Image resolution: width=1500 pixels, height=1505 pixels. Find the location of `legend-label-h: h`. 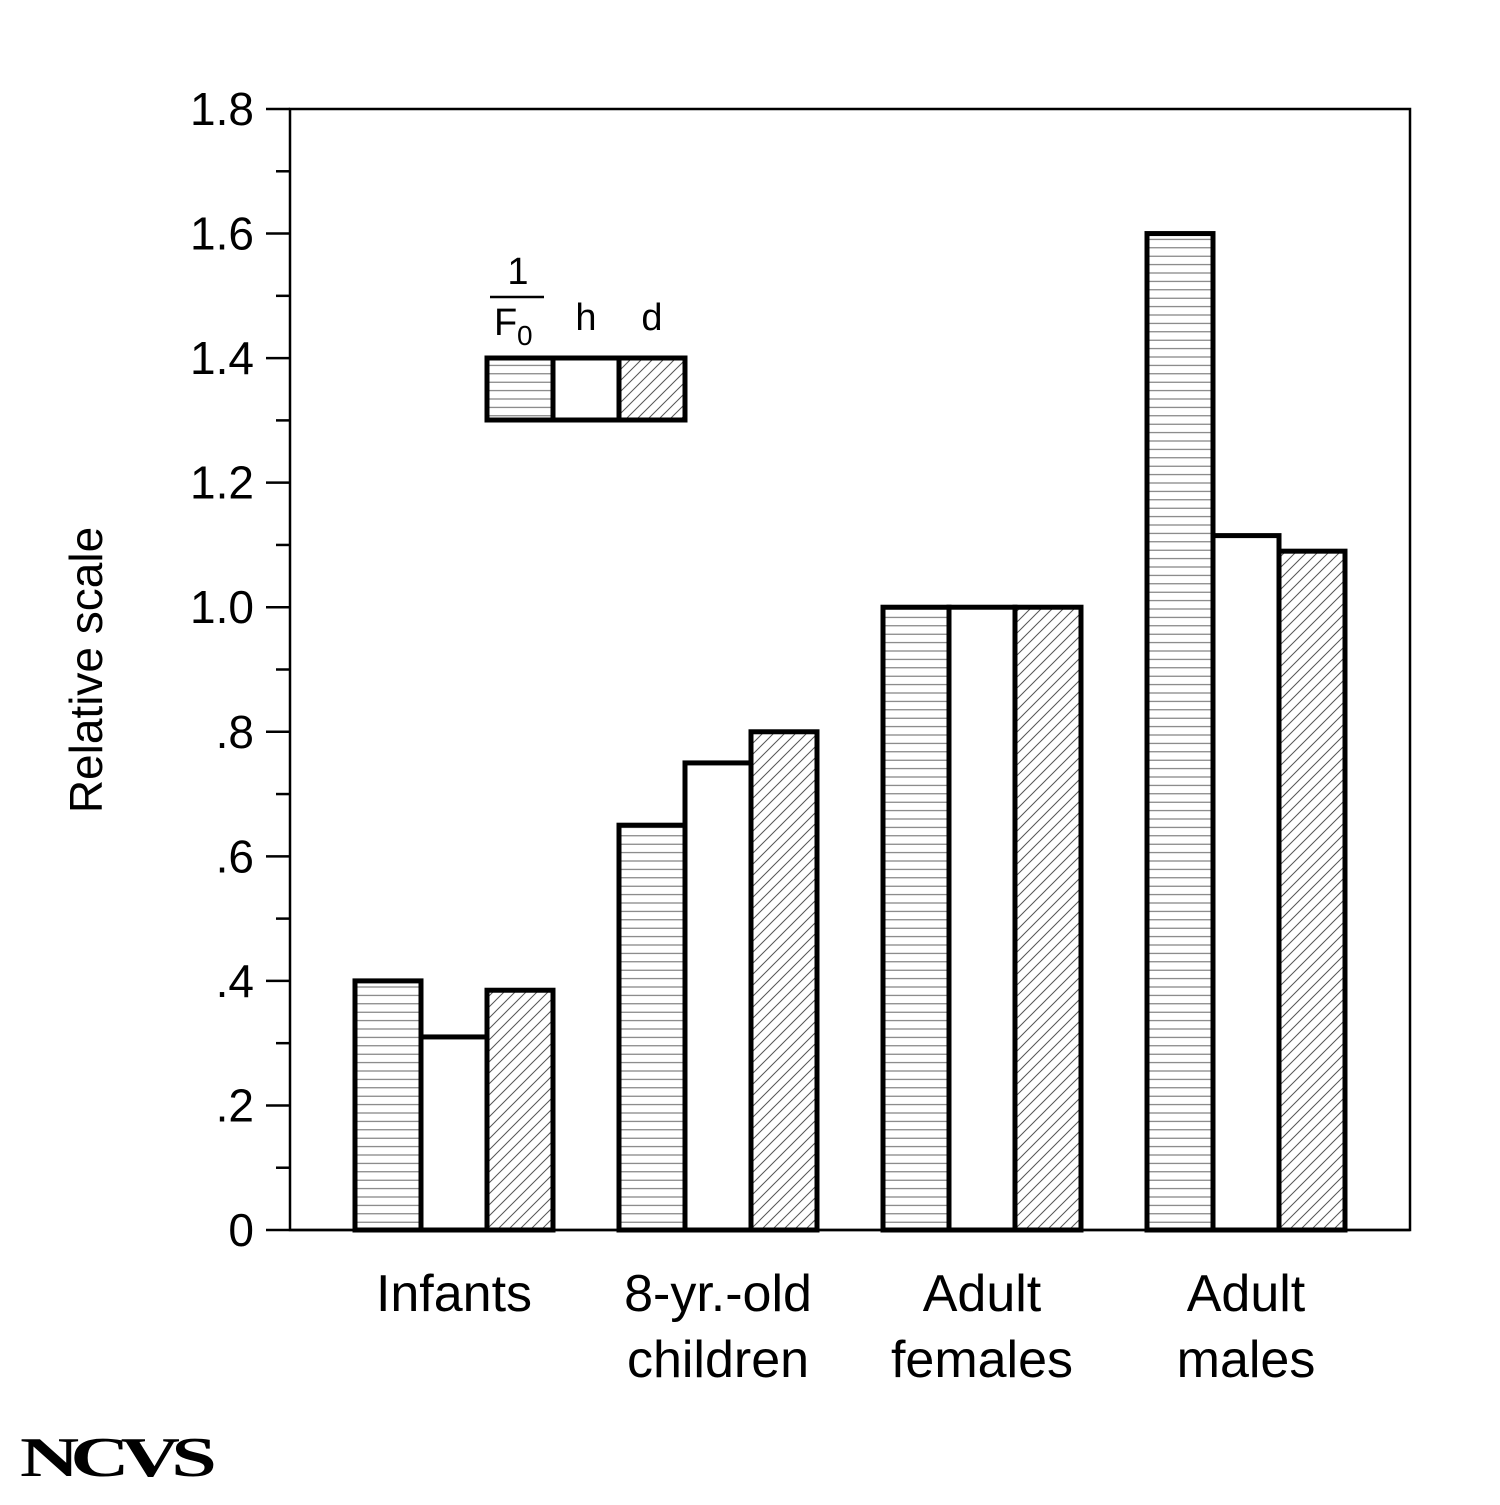

legend-label-h: h is located at coordinates (585, 318).